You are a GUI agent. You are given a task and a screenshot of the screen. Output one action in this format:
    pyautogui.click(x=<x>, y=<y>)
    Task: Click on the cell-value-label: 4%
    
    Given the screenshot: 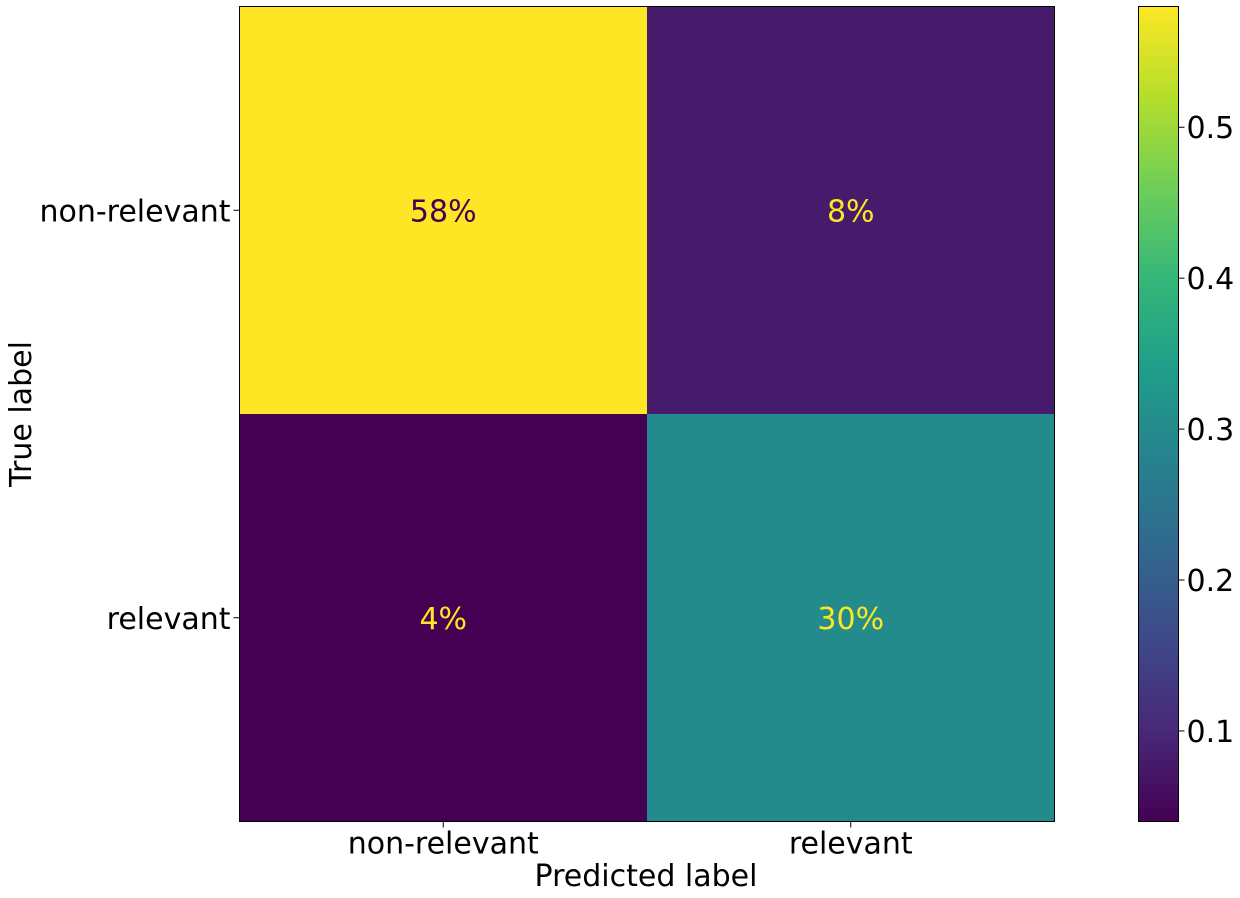 What is the action you would take?
    pyautogui.click(x=443, y=619)
    